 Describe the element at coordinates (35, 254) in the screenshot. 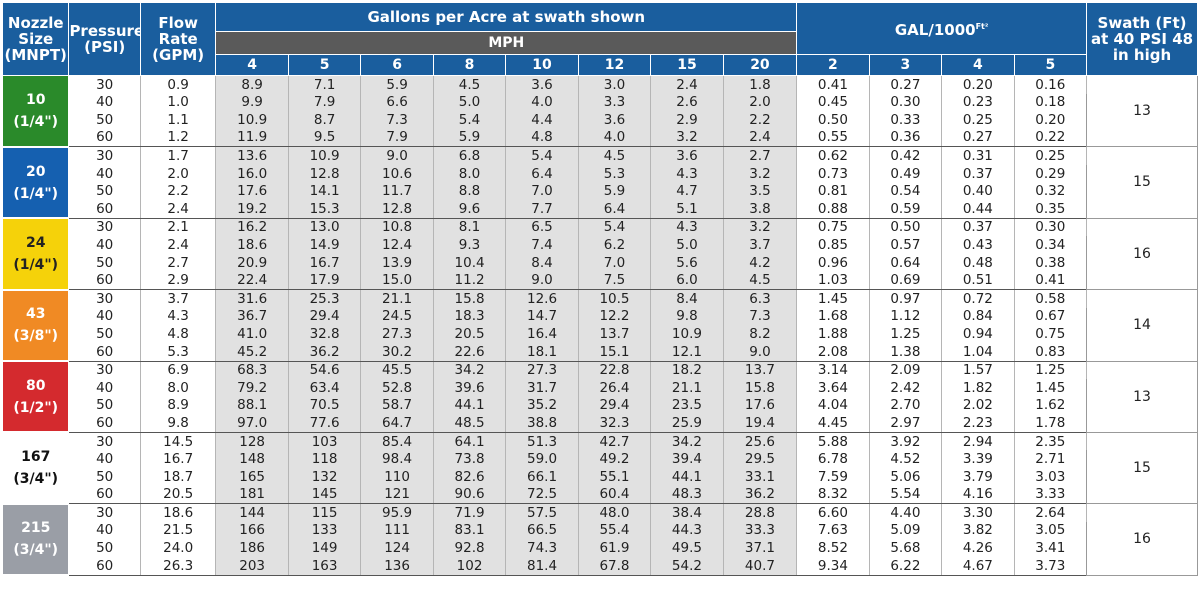

I see `nozzle-size-cell: 24 (1/4")` at that location.